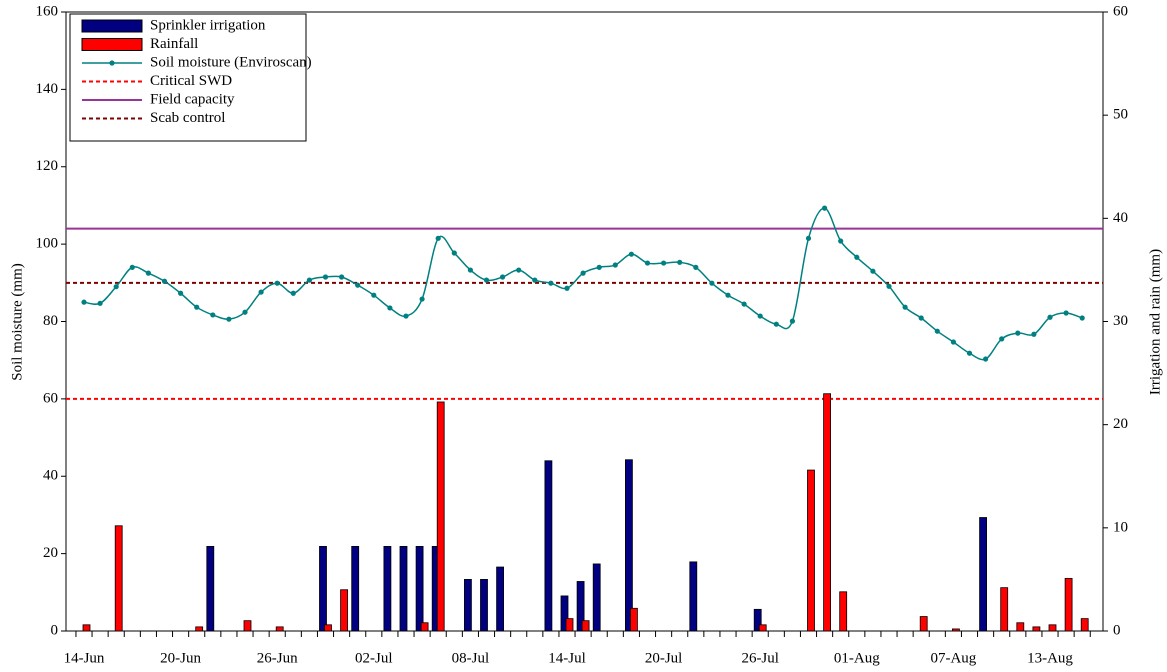 This screenshot has width=1167, height=672. What do you see at coordinates (231, 62) in the screenshot?
I see `legend-label: Soil moisture (Enviroscan)` at bounding box center [231, 62].